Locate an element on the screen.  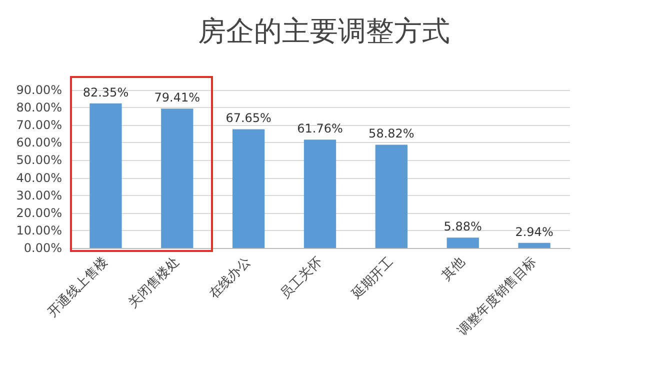
data-label: 58.82% is located at coordinates (391, 133).